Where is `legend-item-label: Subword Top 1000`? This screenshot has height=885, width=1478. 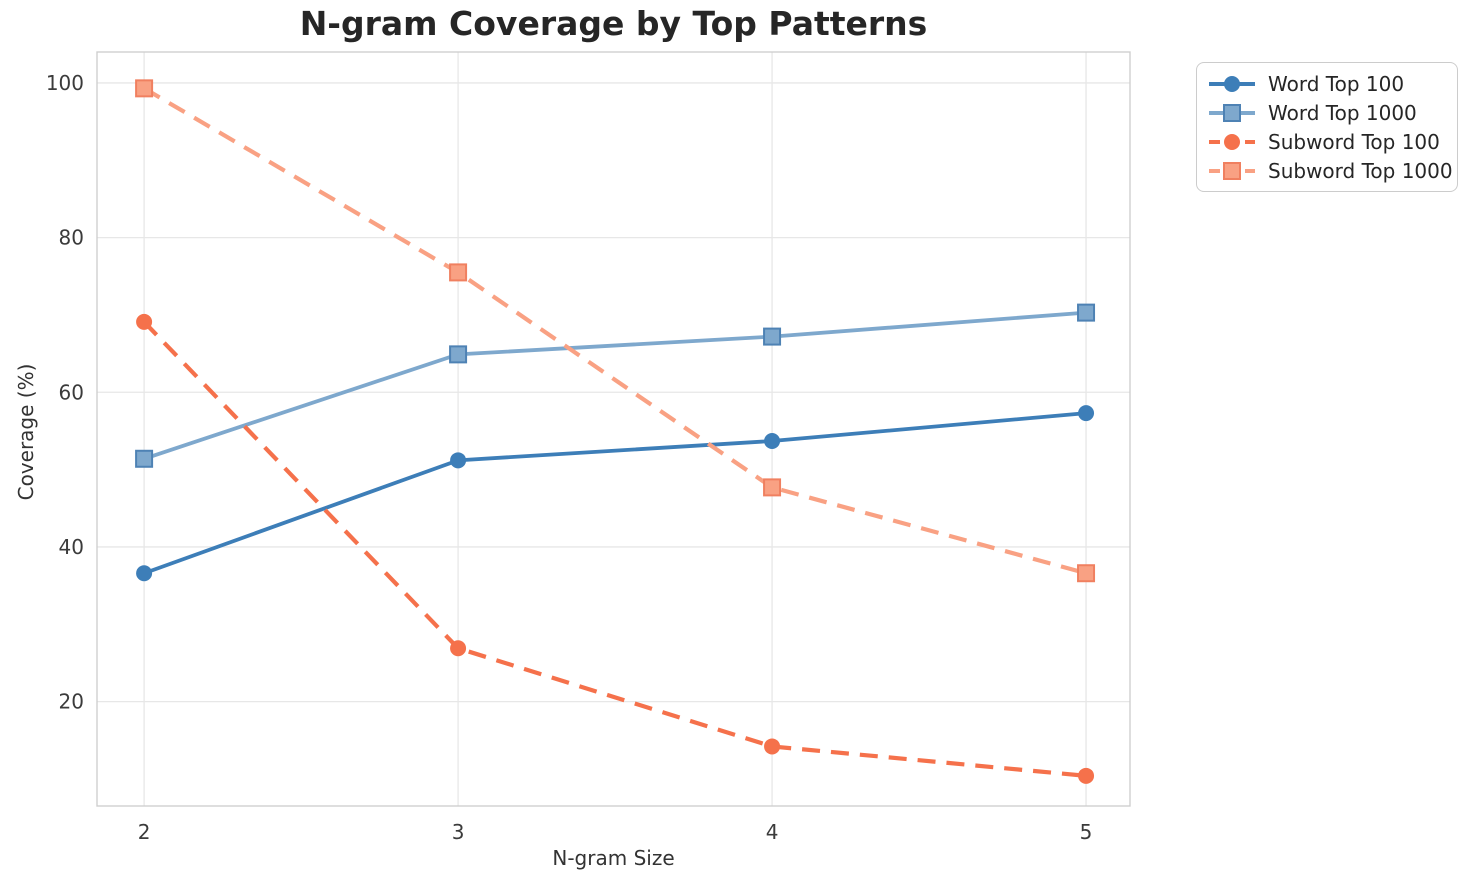
legend-item-label: Subword Top 1000 is located at coordinates (1360, 170).